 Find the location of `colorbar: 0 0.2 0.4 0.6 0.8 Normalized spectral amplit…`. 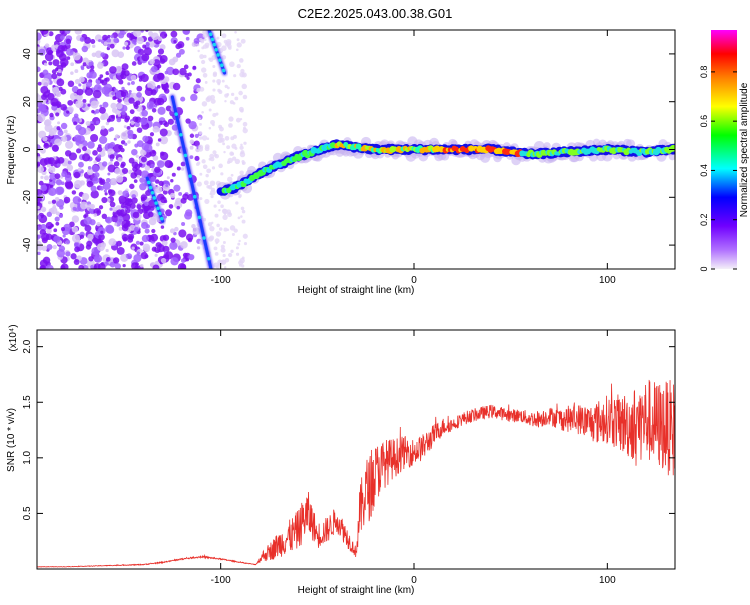

colorbar: 0 0.2 0.4 0.6 0.8 Normalized spectral amplit… is located at coordinates (724, 151).